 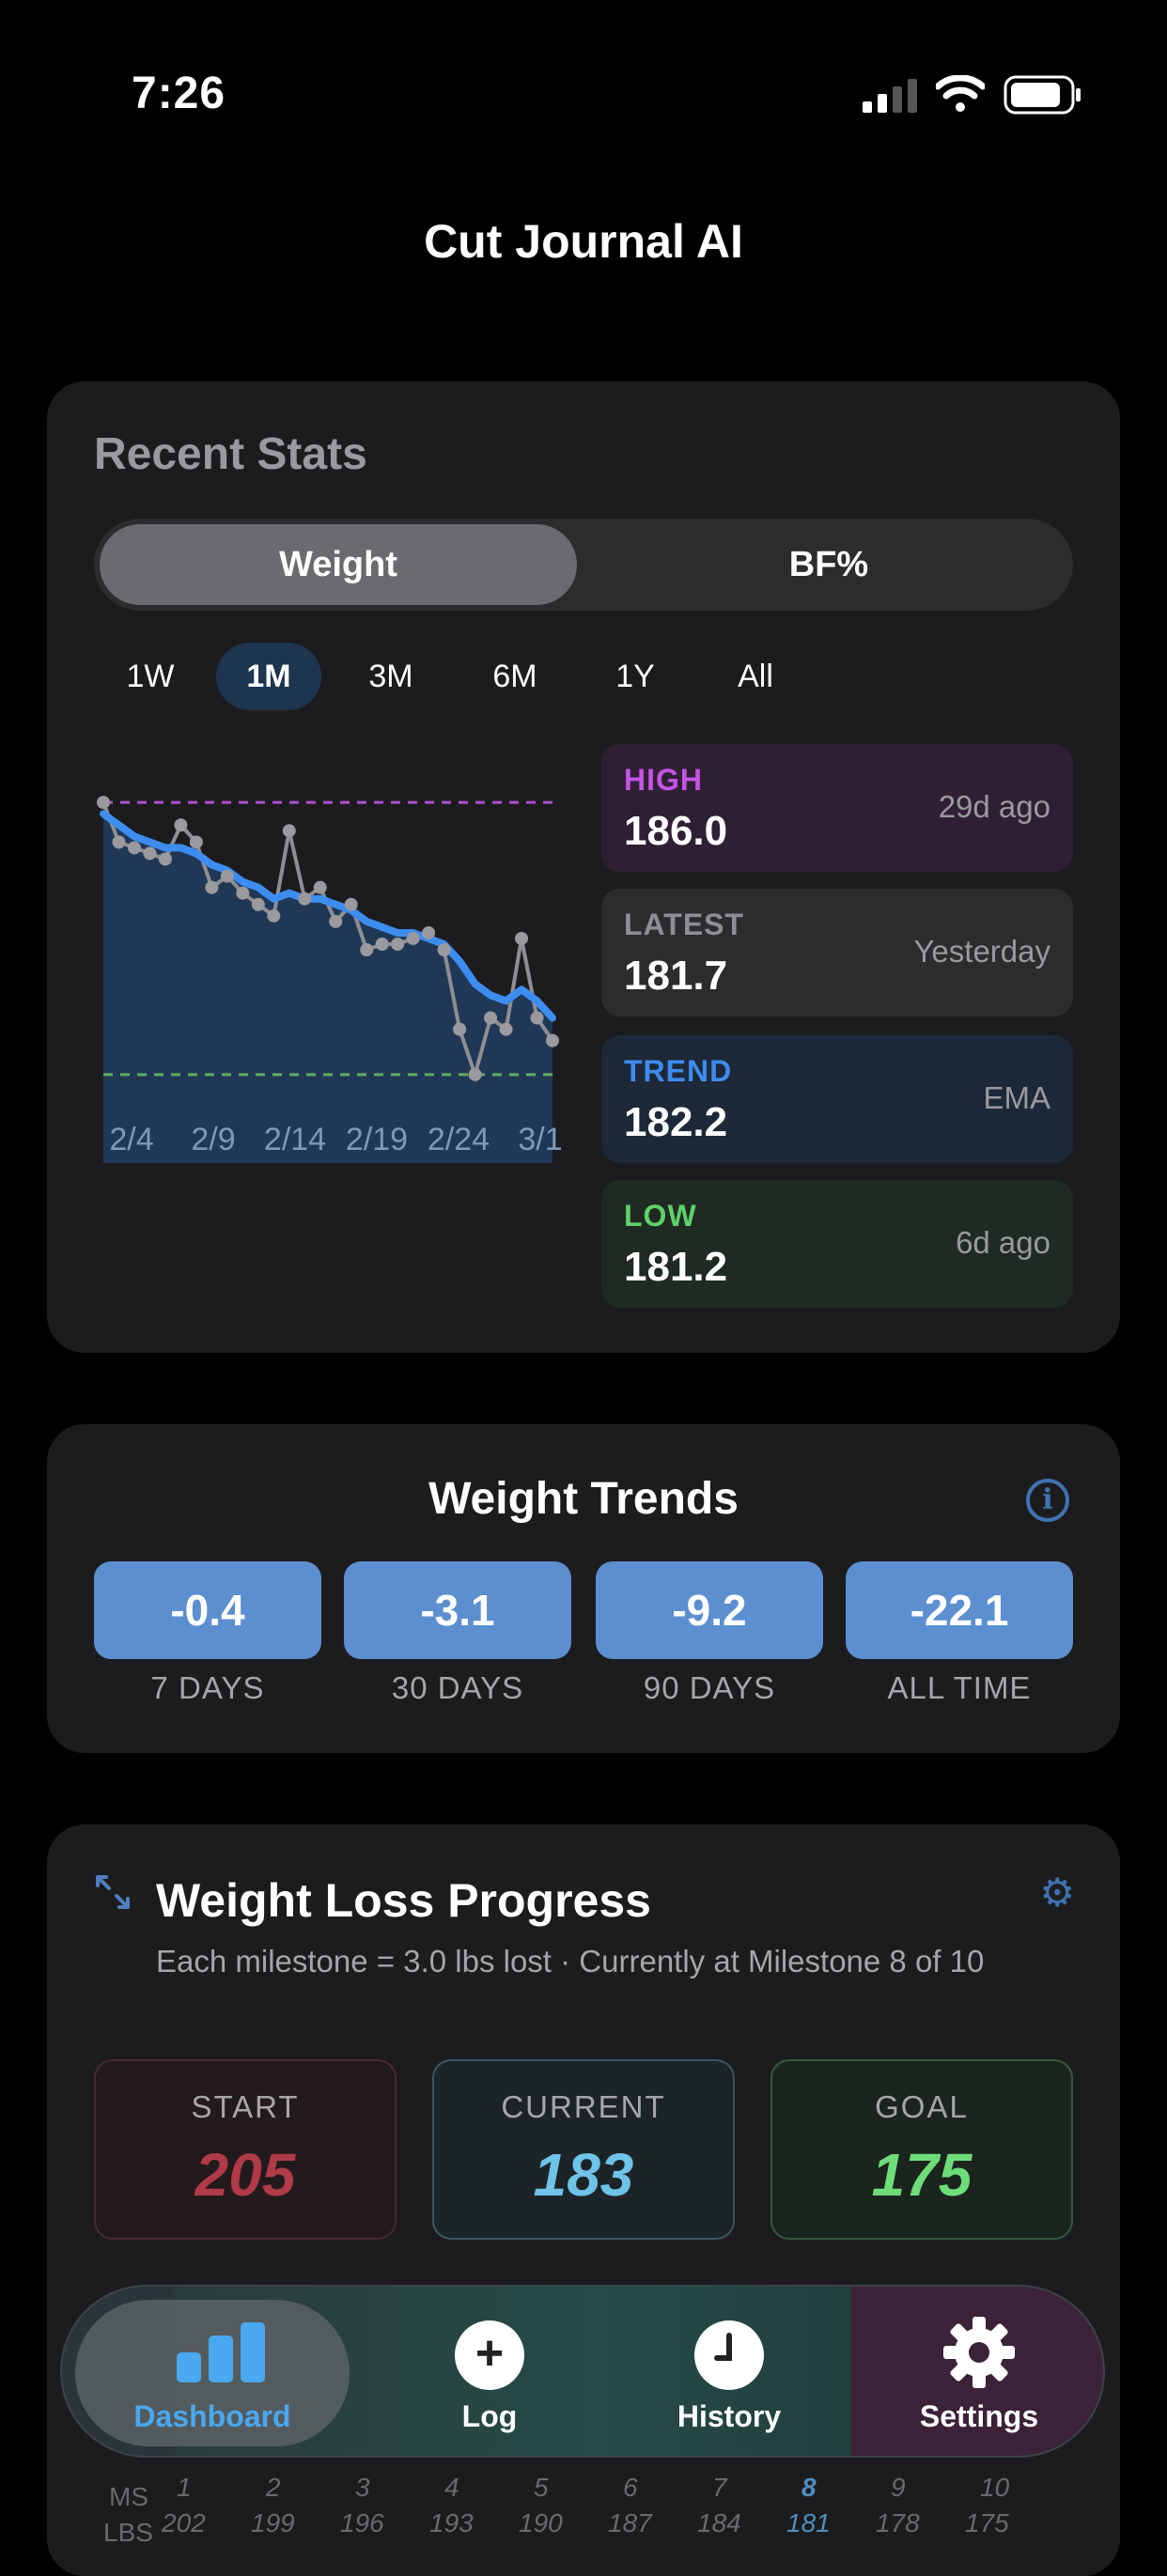 What do you see at coordinates (995, 2487) in the screenshot?
I see `milestone-number: 10` at bounding box center [995, 2487].